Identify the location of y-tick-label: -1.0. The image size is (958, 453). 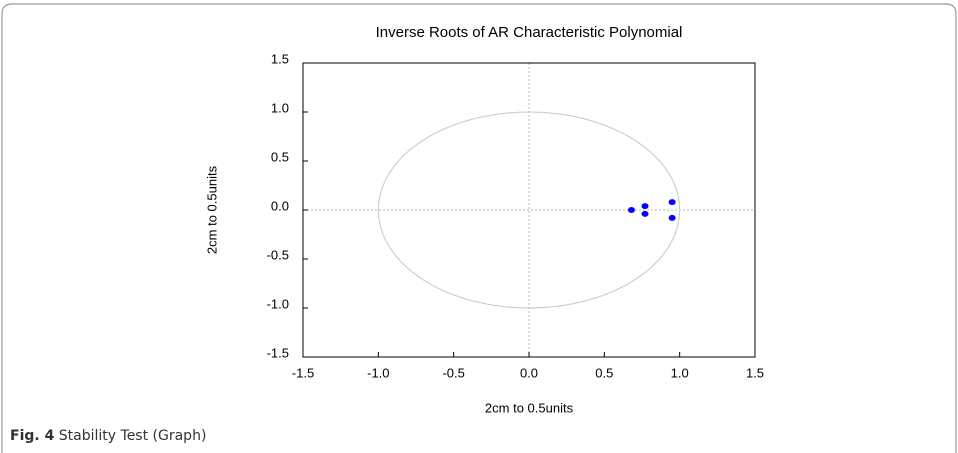
(278, 303).